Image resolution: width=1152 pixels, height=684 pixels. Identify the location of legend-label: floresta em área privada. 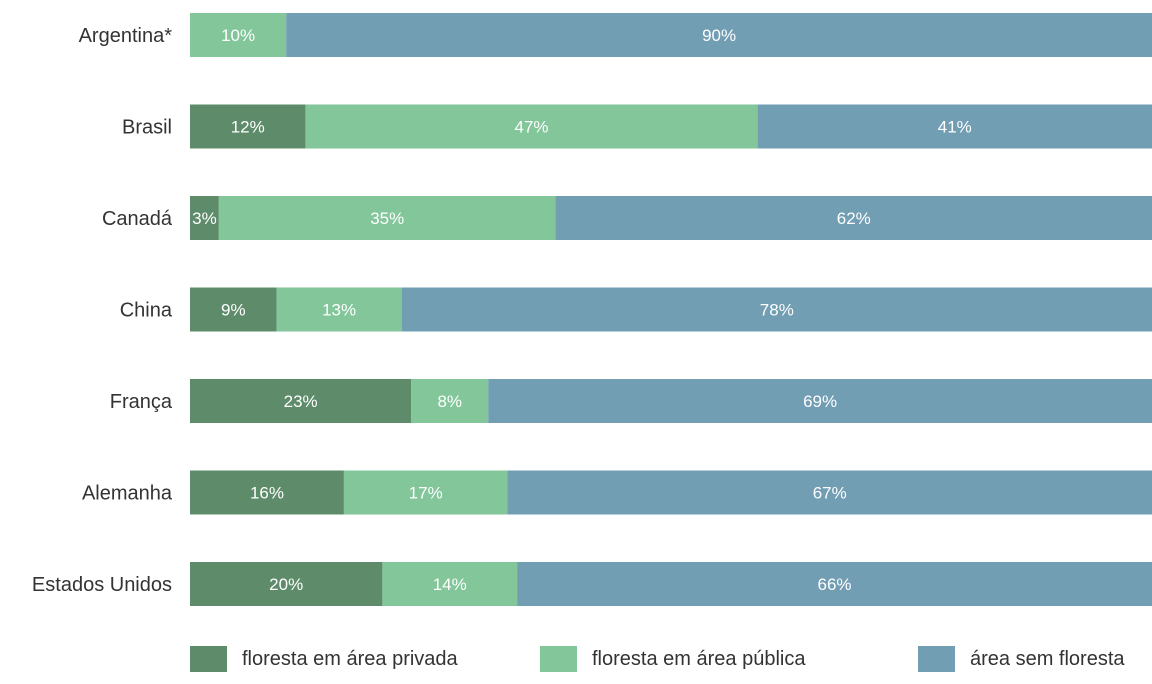
(350, 659).